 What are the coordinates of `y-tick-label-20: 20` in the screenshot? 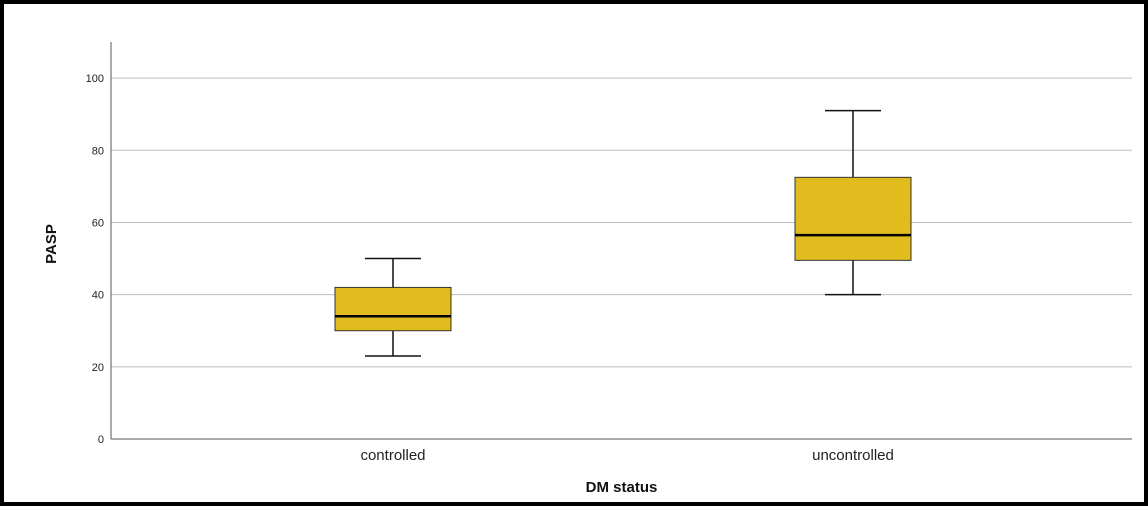 It's located at (98, 368).